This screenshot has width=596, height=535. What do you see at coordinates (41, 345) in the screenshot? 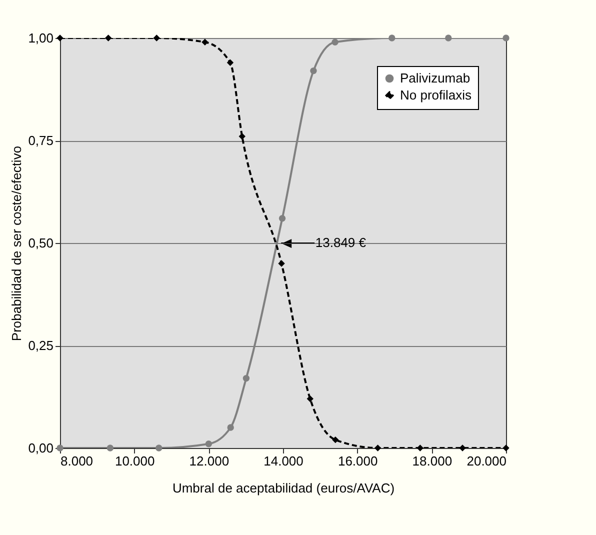
I see `y-tick-label: 0,25` at bounding box center [41, 345].